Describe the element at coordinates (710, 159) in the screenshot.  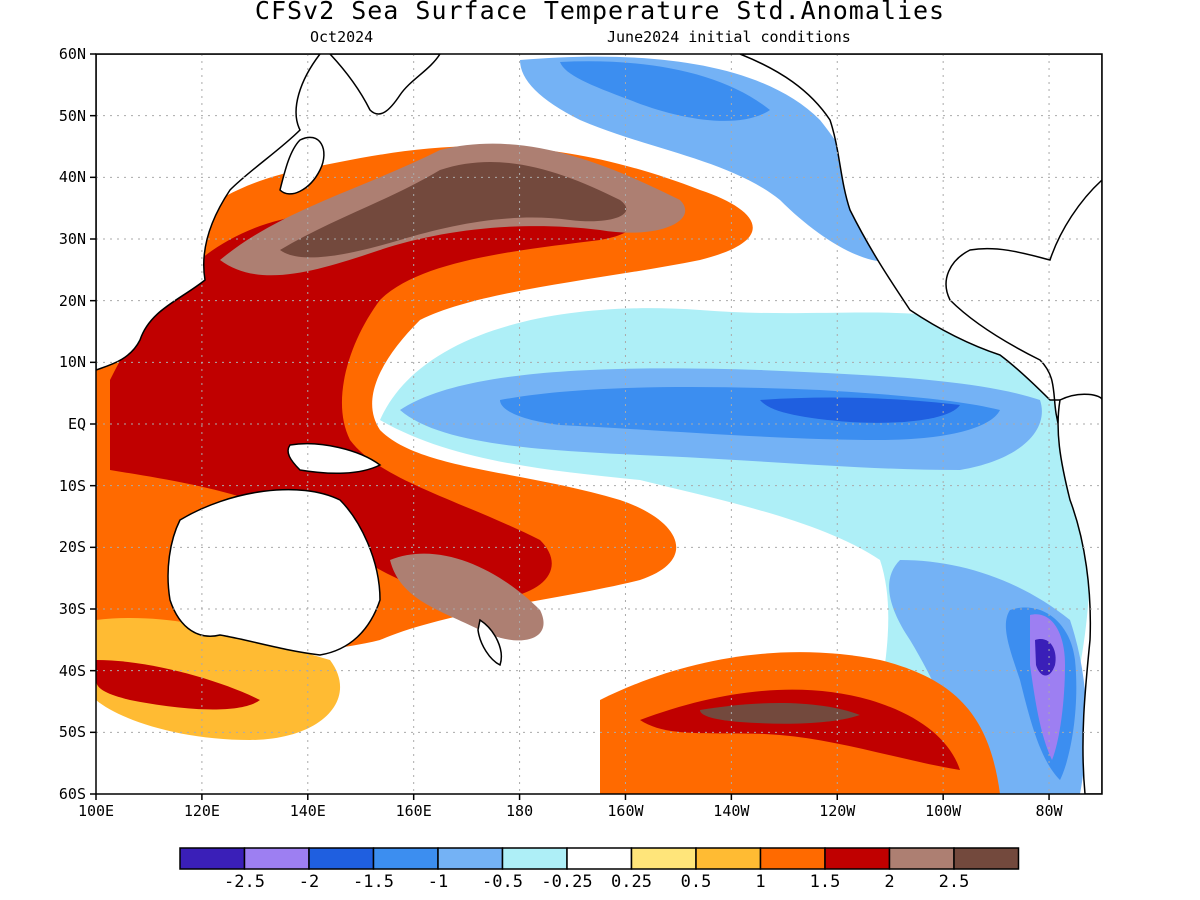
I see `cool-region-north-pacific` at that location.